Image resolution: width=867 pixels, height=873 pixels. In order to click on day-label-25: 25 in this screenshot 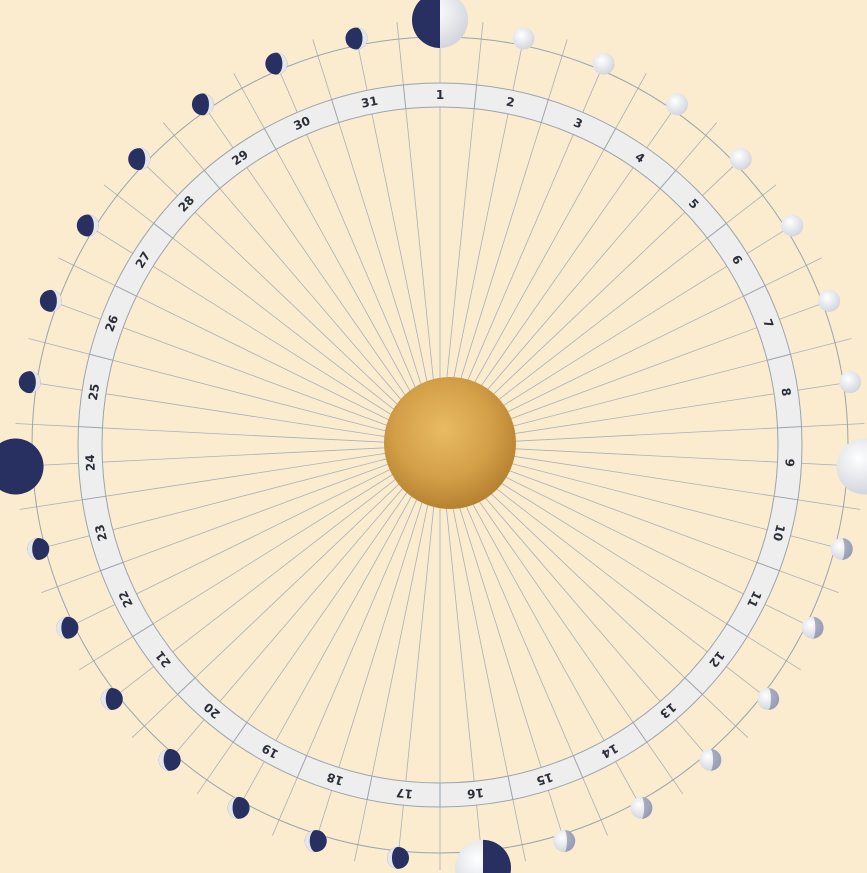, I will do `click(94, 392)`.